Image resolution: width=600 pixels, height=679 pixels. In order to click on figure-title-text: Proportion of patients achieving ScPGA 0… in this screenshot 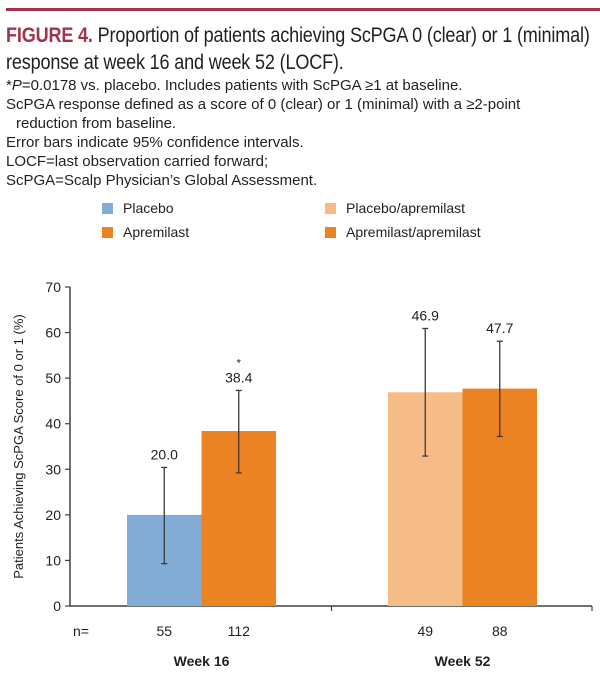, I will do `click(298, 49)`.